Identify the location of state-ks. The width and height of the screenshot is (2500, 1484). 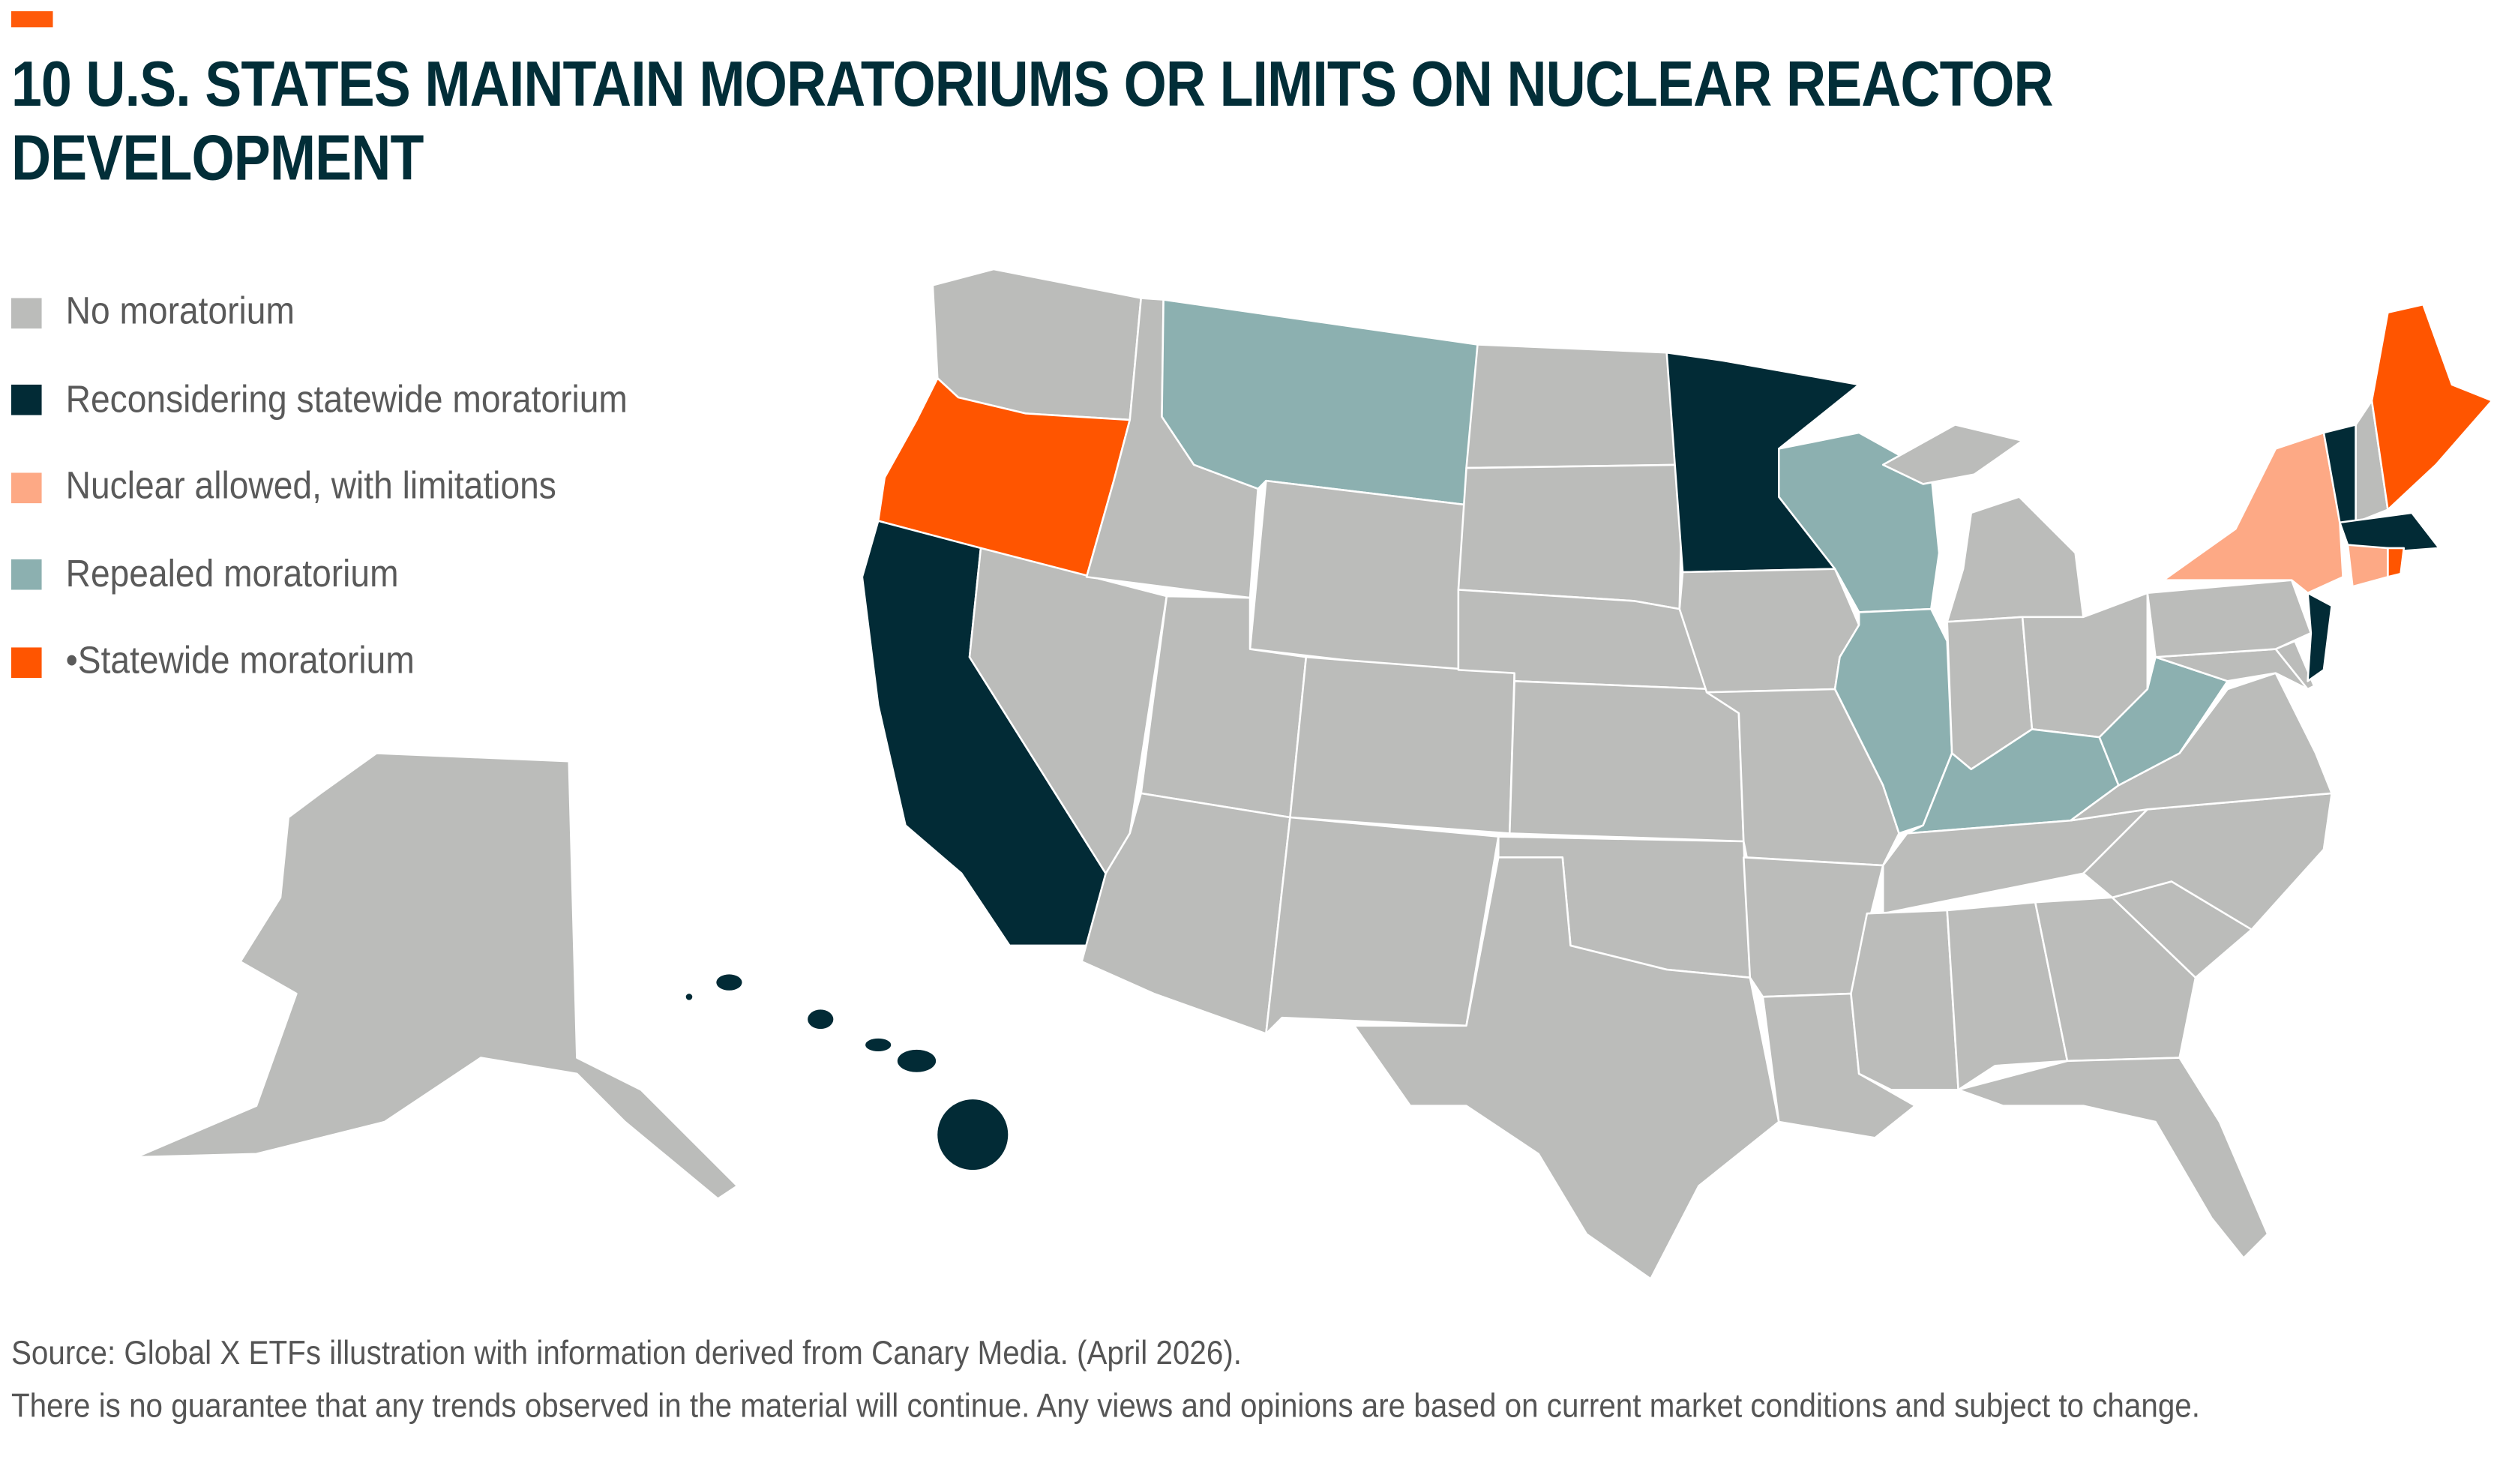
(1626, 761).